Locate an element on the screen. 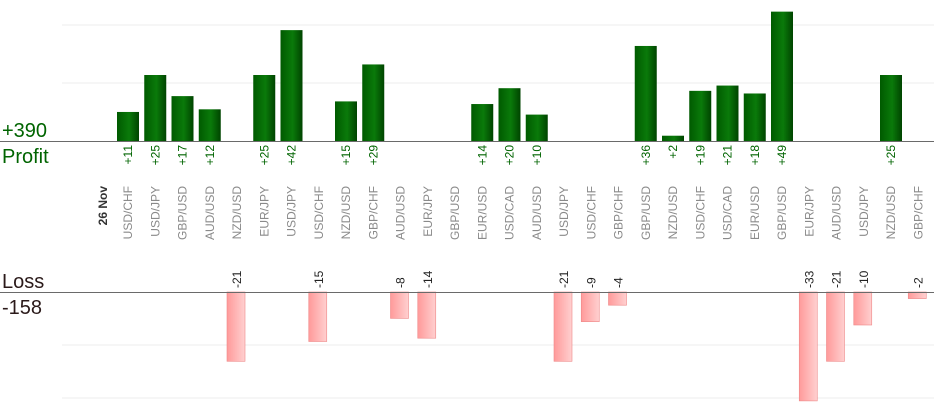  profit-value-label: +15 is located at coordinates (346, 155).